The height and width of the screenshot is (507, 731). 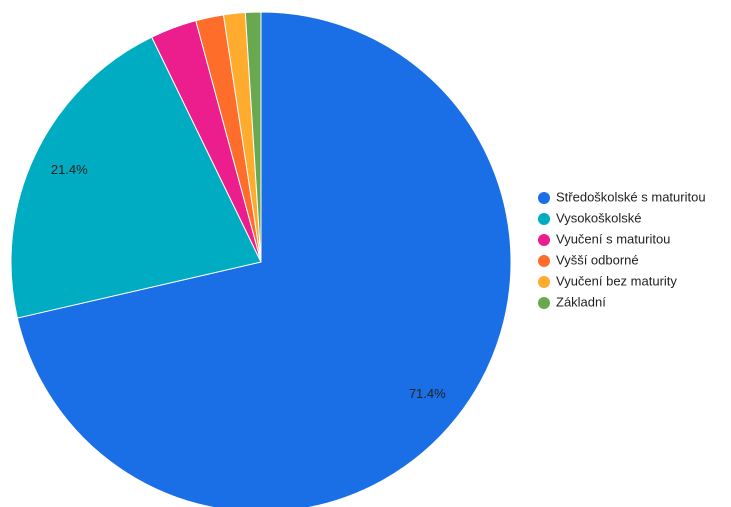 What do you see at coordinates (581, 301) in the screenshot?
I see `legend-label: Základní` at bounding box center [581, 301].